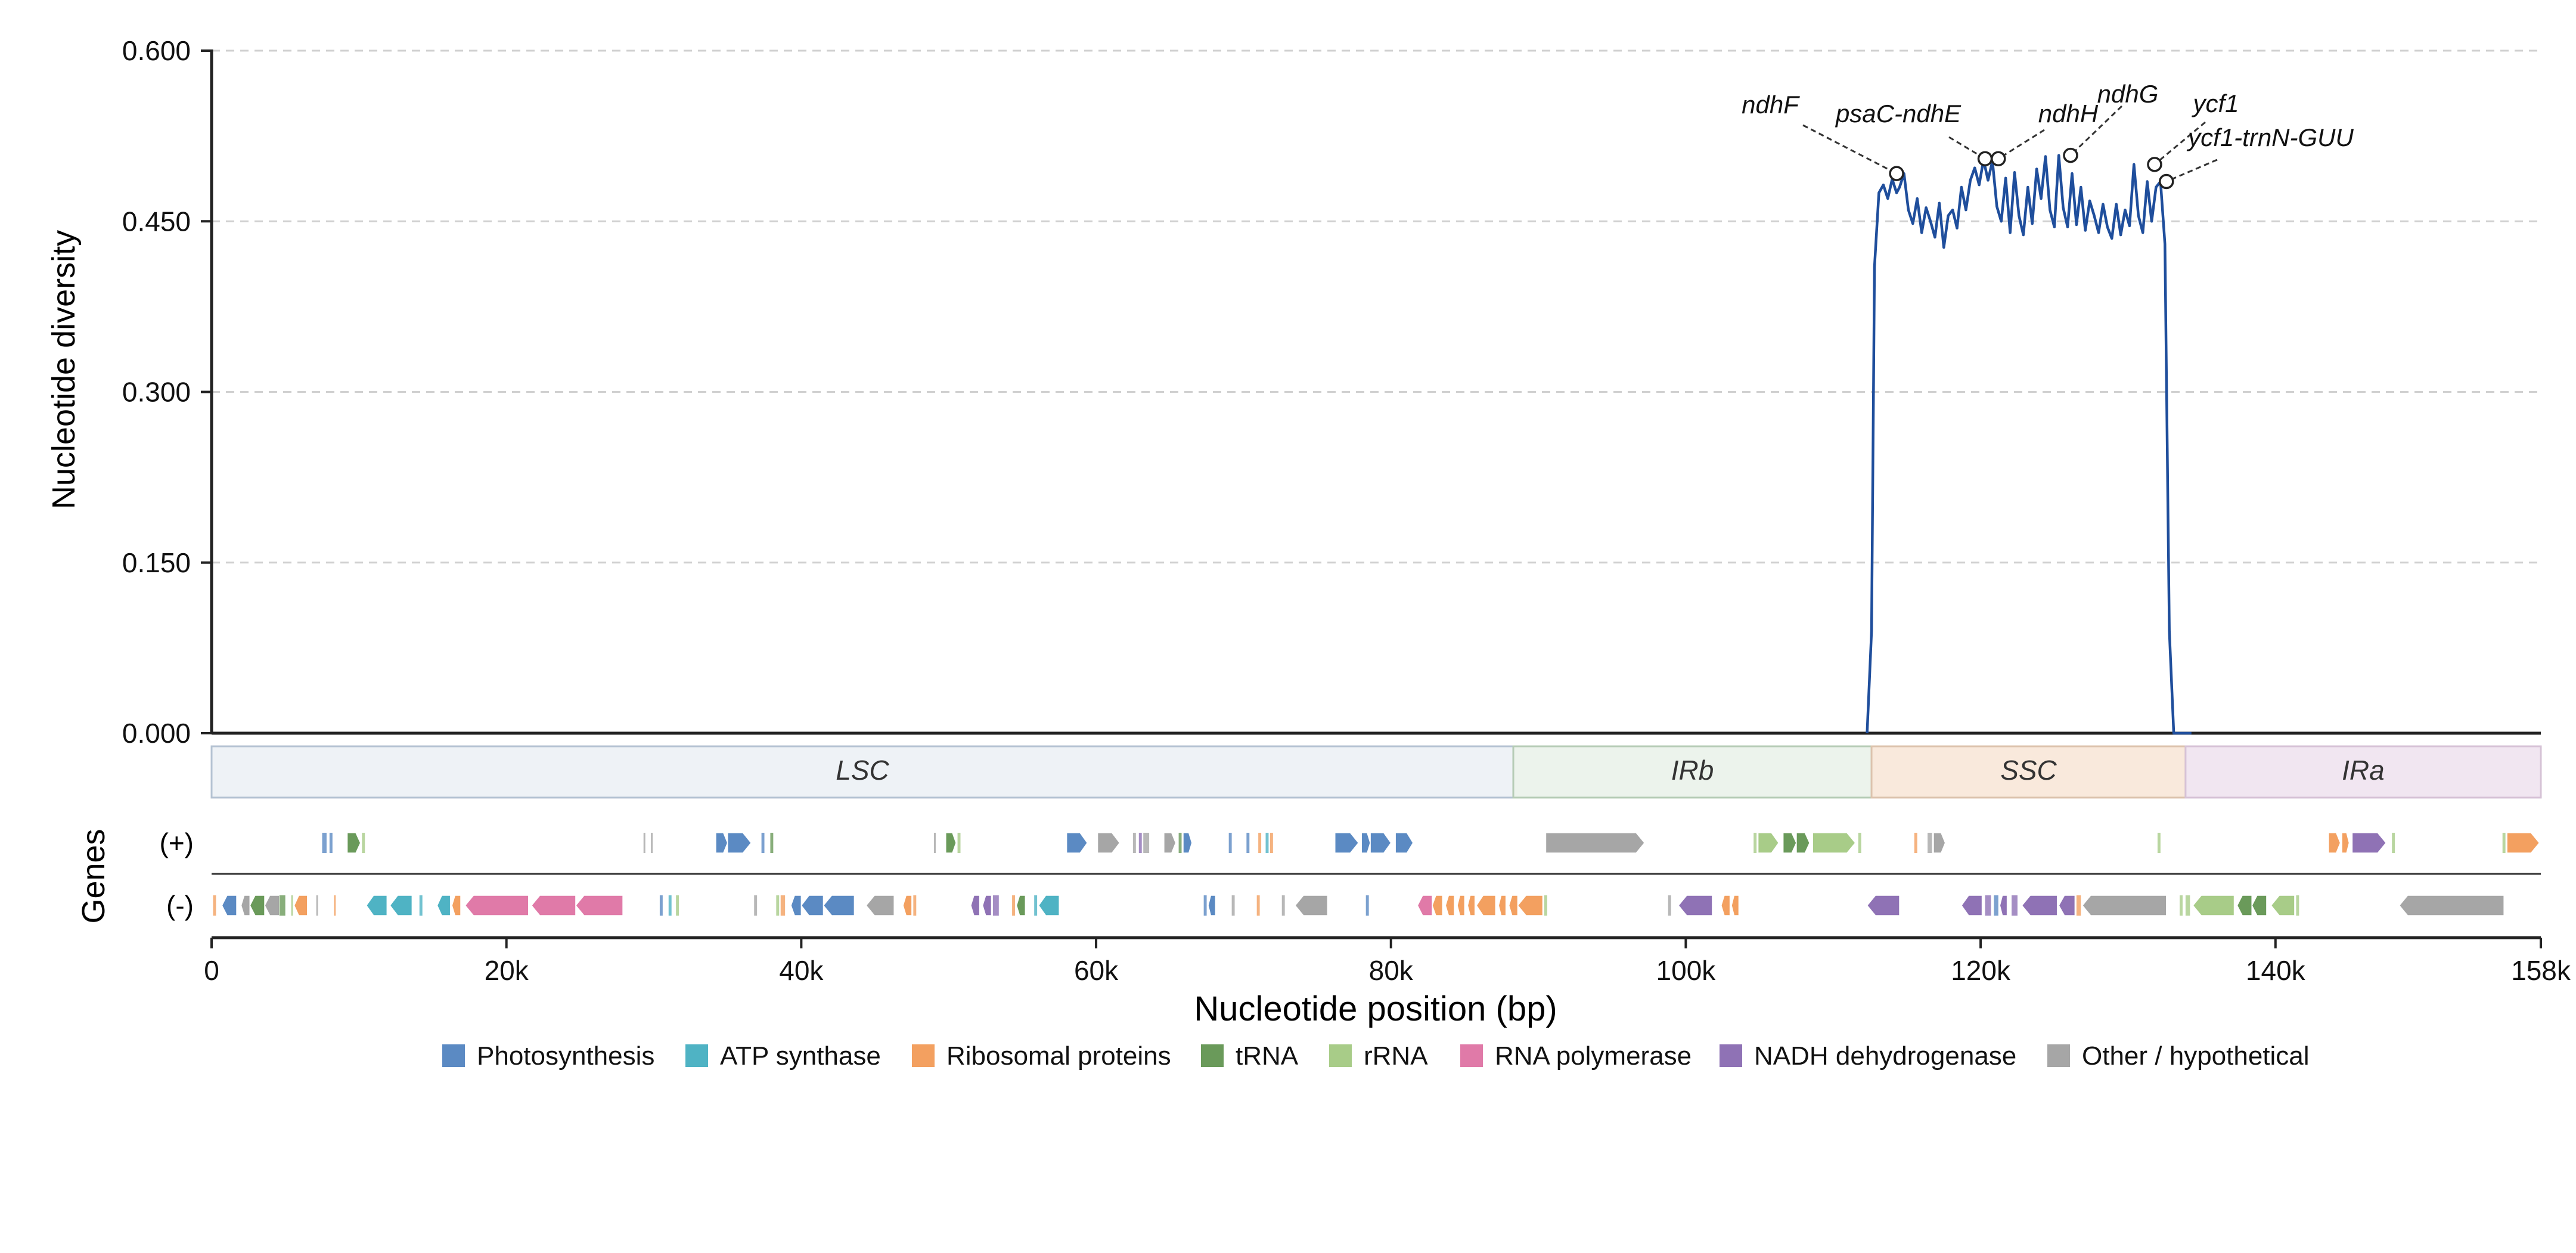 The image size is (2576, 1253). What do you see at coordinates (157, 392) in the screenshot?
I see `y-tick-label: 0.300` at bounding box center [157, 392].